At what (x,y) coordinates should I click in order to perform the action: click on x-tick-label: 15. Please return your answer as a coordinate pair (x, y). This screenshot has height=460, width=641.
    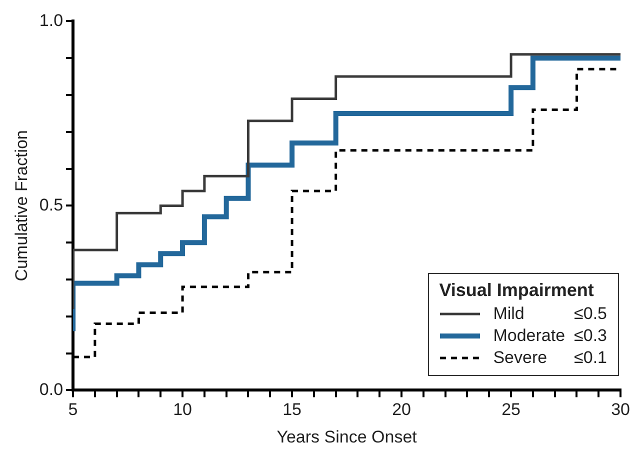
    Looking at the image, I should click on (292, 410).